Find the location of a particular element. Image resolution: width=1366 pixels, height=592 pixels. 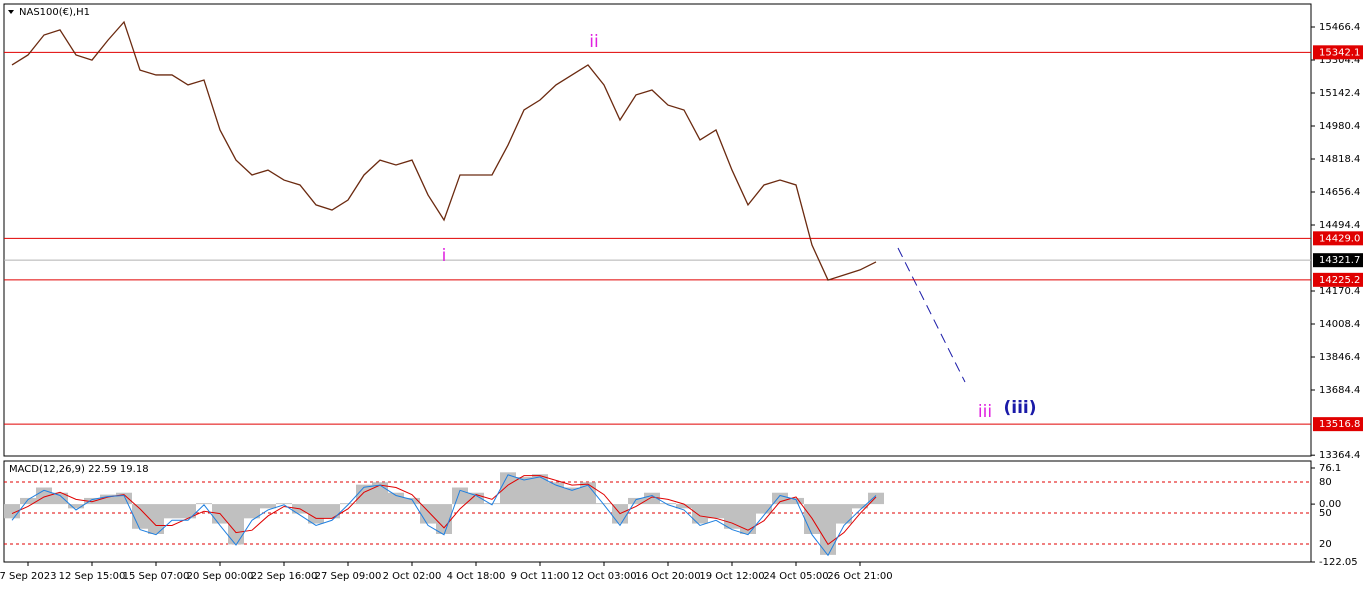

y2-tick-label: 80 is located at coordinates (1325, 482).